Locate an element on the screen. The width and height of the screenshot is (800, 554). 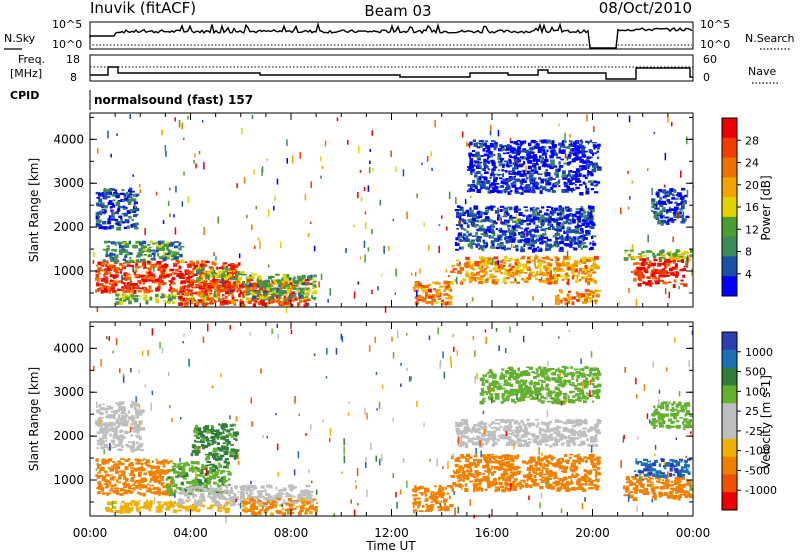
beam-title: Beam 03 is located at coordinates (397, 11).